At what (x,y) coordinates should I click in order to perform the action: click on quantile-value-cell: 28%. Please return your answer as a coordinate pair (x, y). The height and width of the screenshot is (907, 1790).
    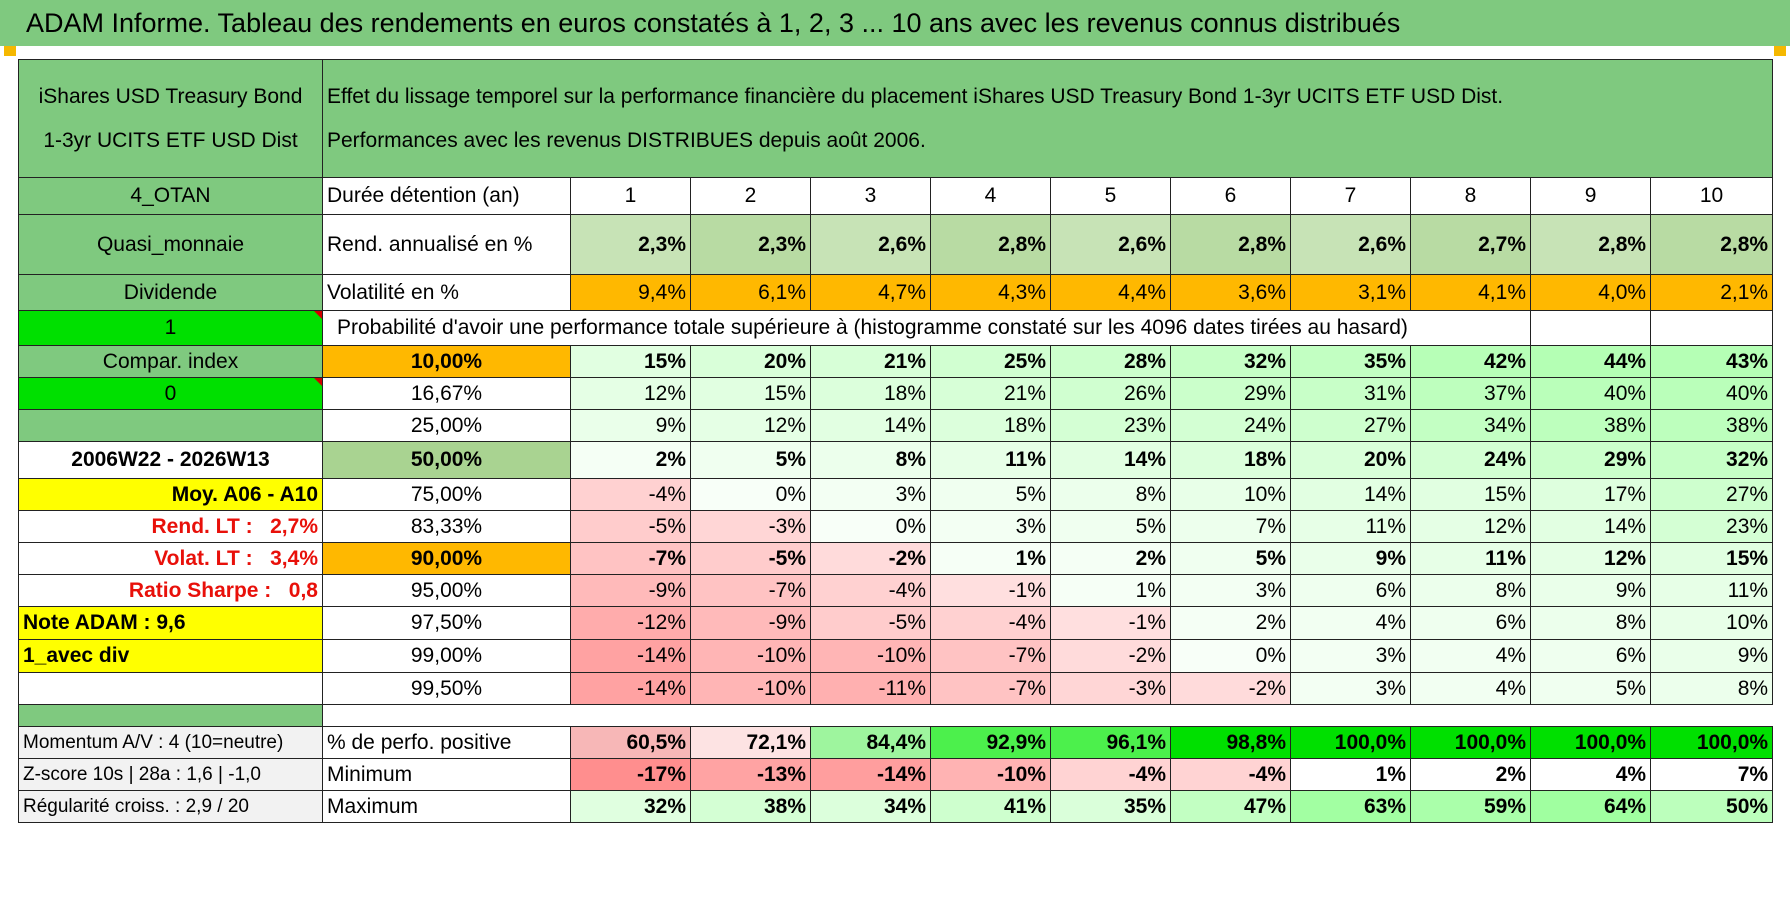
    Looking at the image, I should click on (1110, 361).